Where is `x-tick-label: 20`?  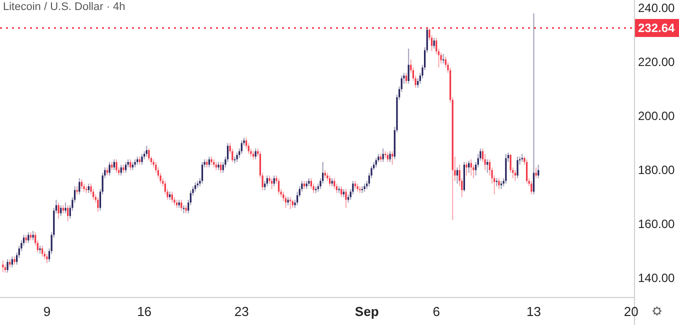 x-tick-label: 20 is located at coordinates (631, 312).